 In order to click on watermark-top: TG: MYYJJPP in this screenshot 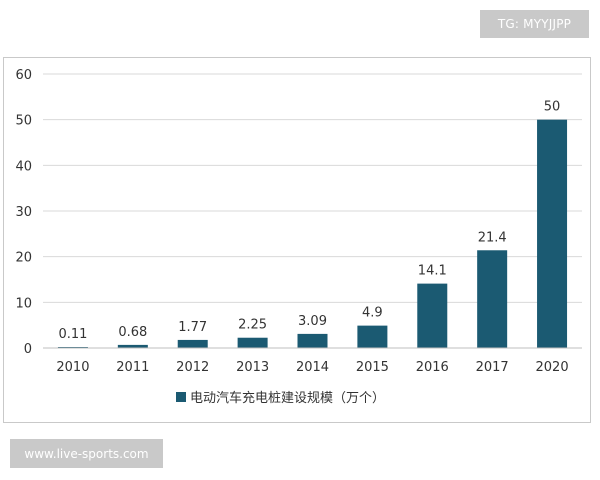, I will do `click(534, 24)`.